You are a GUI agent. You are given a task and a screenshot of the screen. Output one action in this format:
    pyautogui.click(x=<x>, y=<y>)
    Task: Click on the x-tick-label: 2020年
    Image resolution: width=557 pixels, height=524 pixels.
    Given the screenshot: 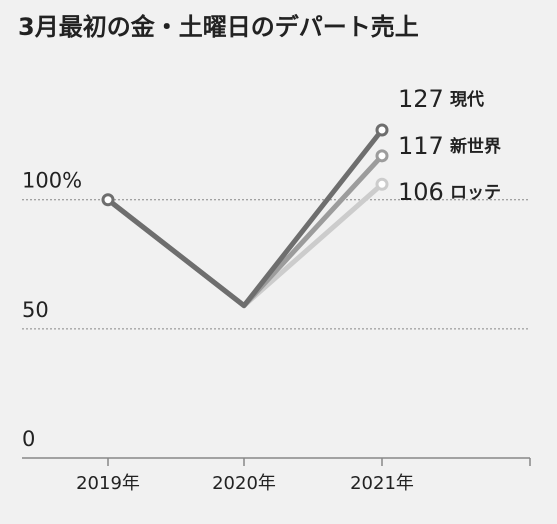 What is the action you would take?
    pyautogui.click(x=244, y=483)
    